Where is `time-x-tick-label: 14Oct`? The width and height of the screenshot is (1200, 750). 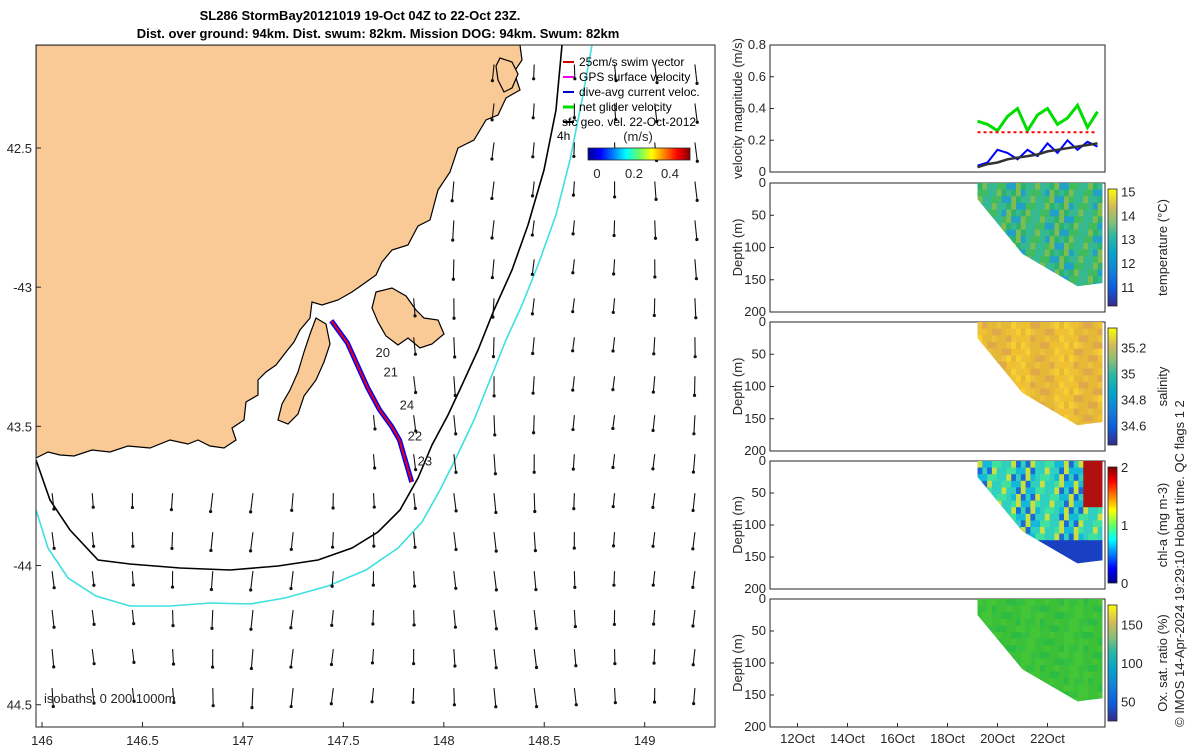 time-x-tick-label: 14Oct is located at coordinates (847, 738).